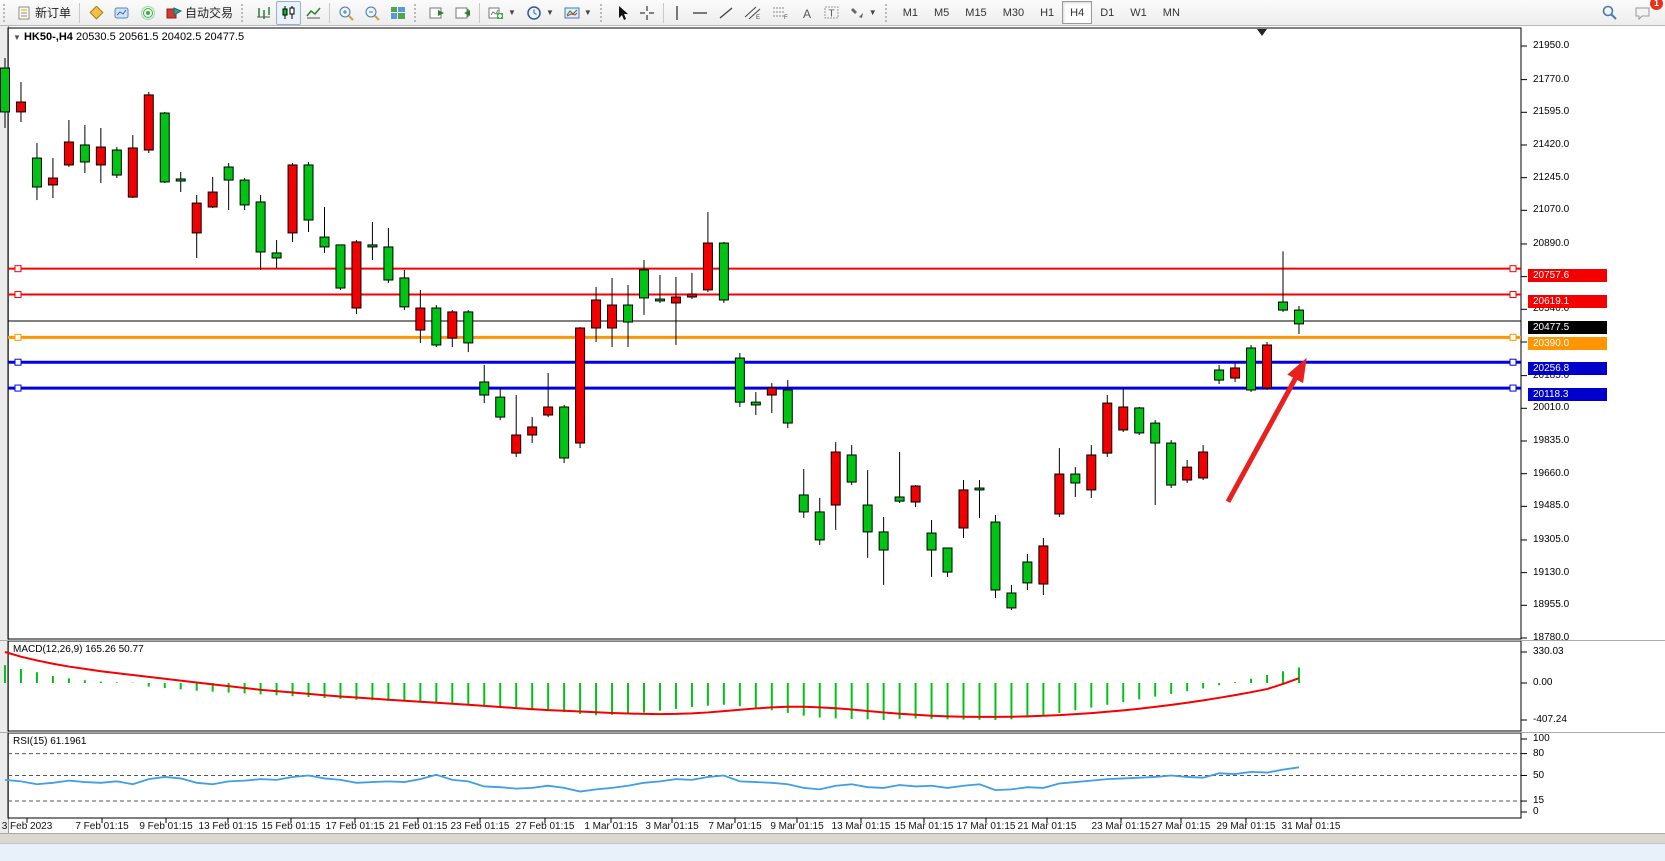 This screenshot has height=861, width=1665. Describe the element at coordinates (1567, 301) in the screenshot. I see `price-line-chip: 20619.1` at that location.